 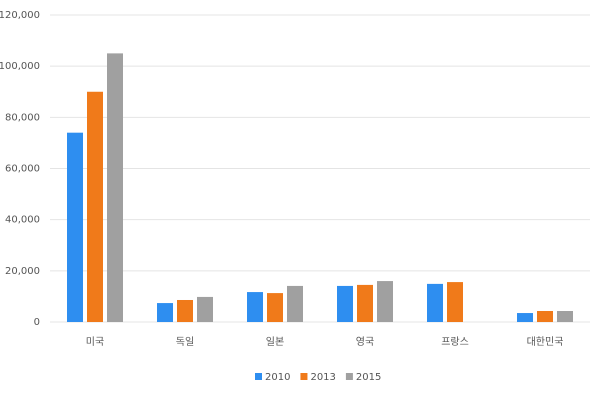 What do you see at coordinates (545, 342) in the screenshot?
I see `x-tick-label: 대한민국` at bounding box center [545, 342].